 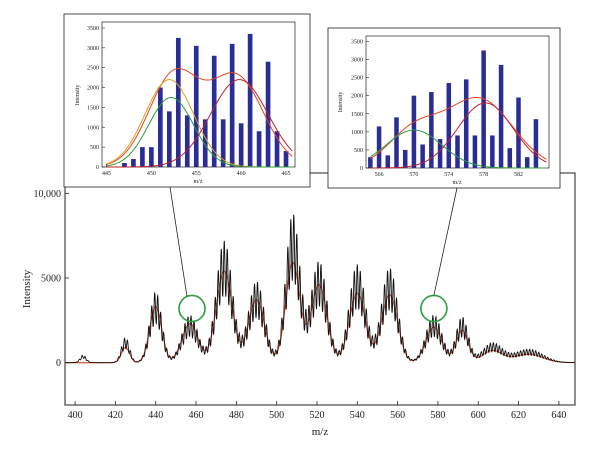 I want to click on connector-line-right, so click(x=445, y=241).